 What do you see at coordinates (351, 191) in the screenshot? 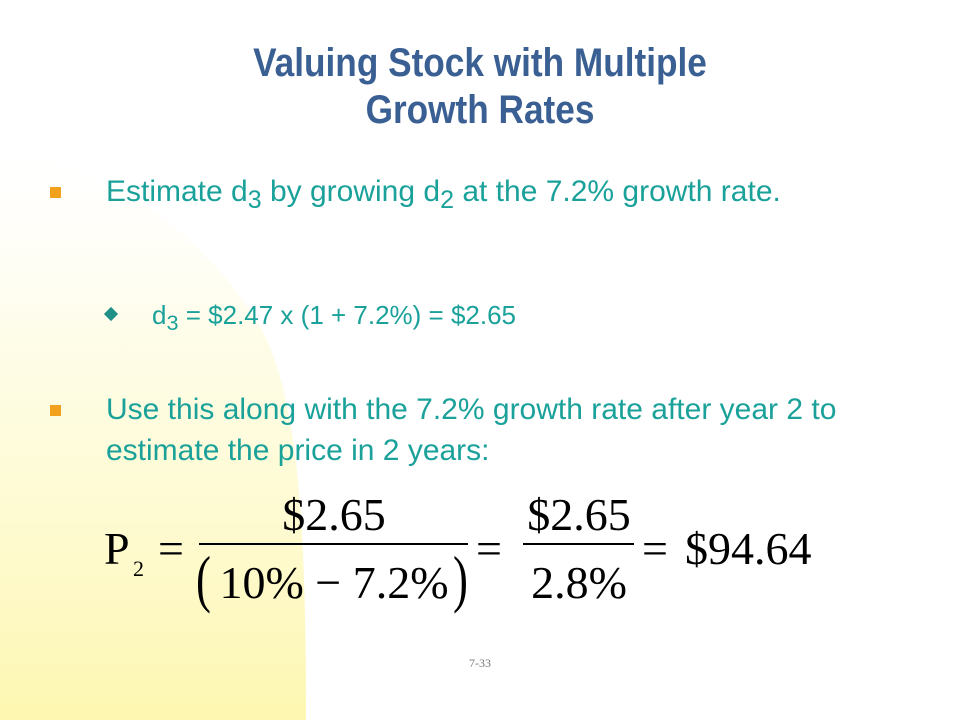
I see `bullet1-text-b: by growing d` at bounding box center [351, 191].